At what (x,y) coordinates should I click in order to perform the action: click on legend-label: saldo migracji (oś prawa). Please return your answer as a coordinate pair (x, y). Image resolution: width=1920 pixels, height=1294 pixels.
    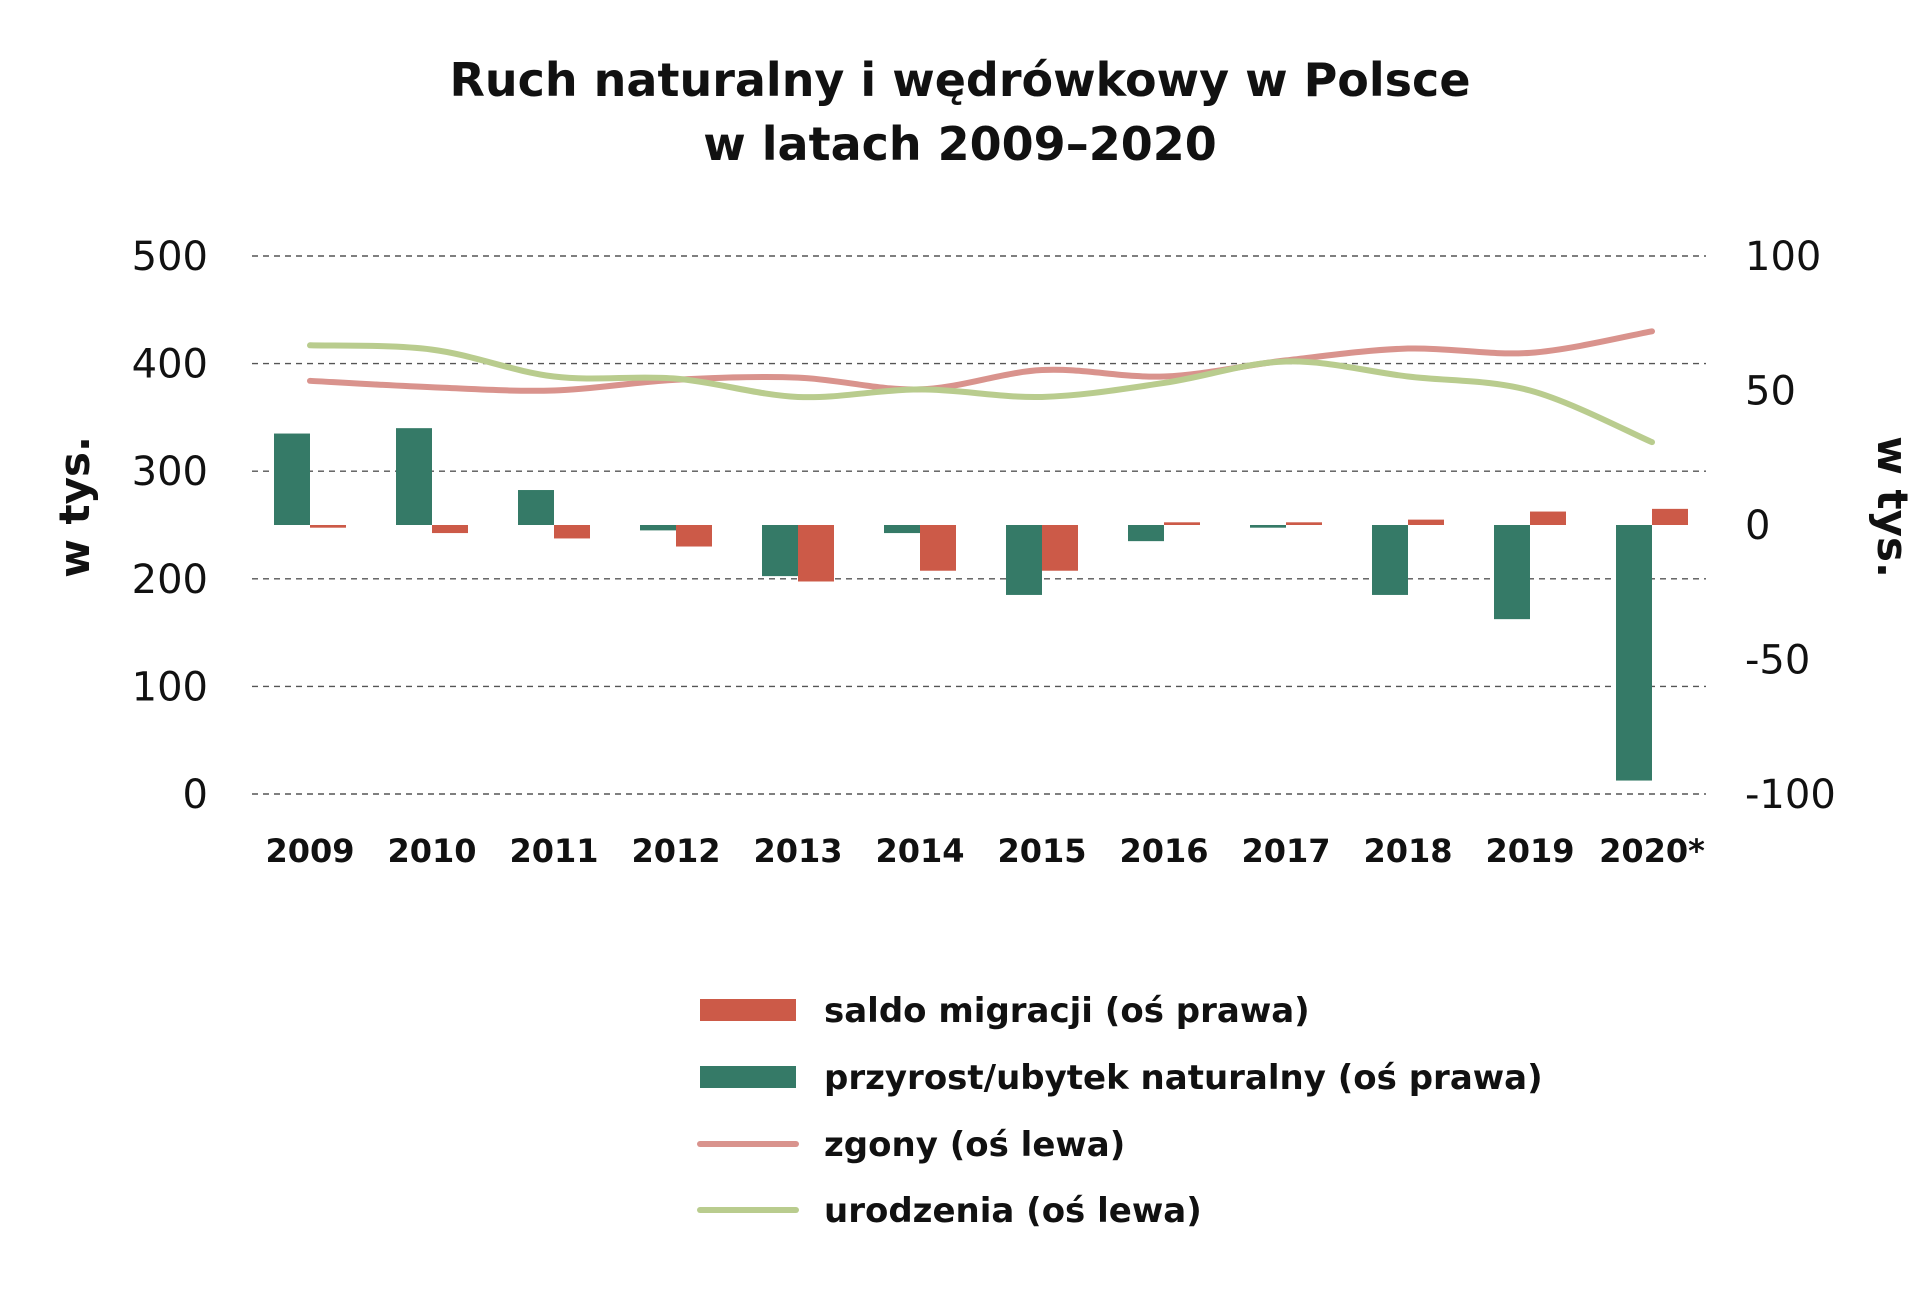
    Looking at the image, I should click on (1067, 1011).